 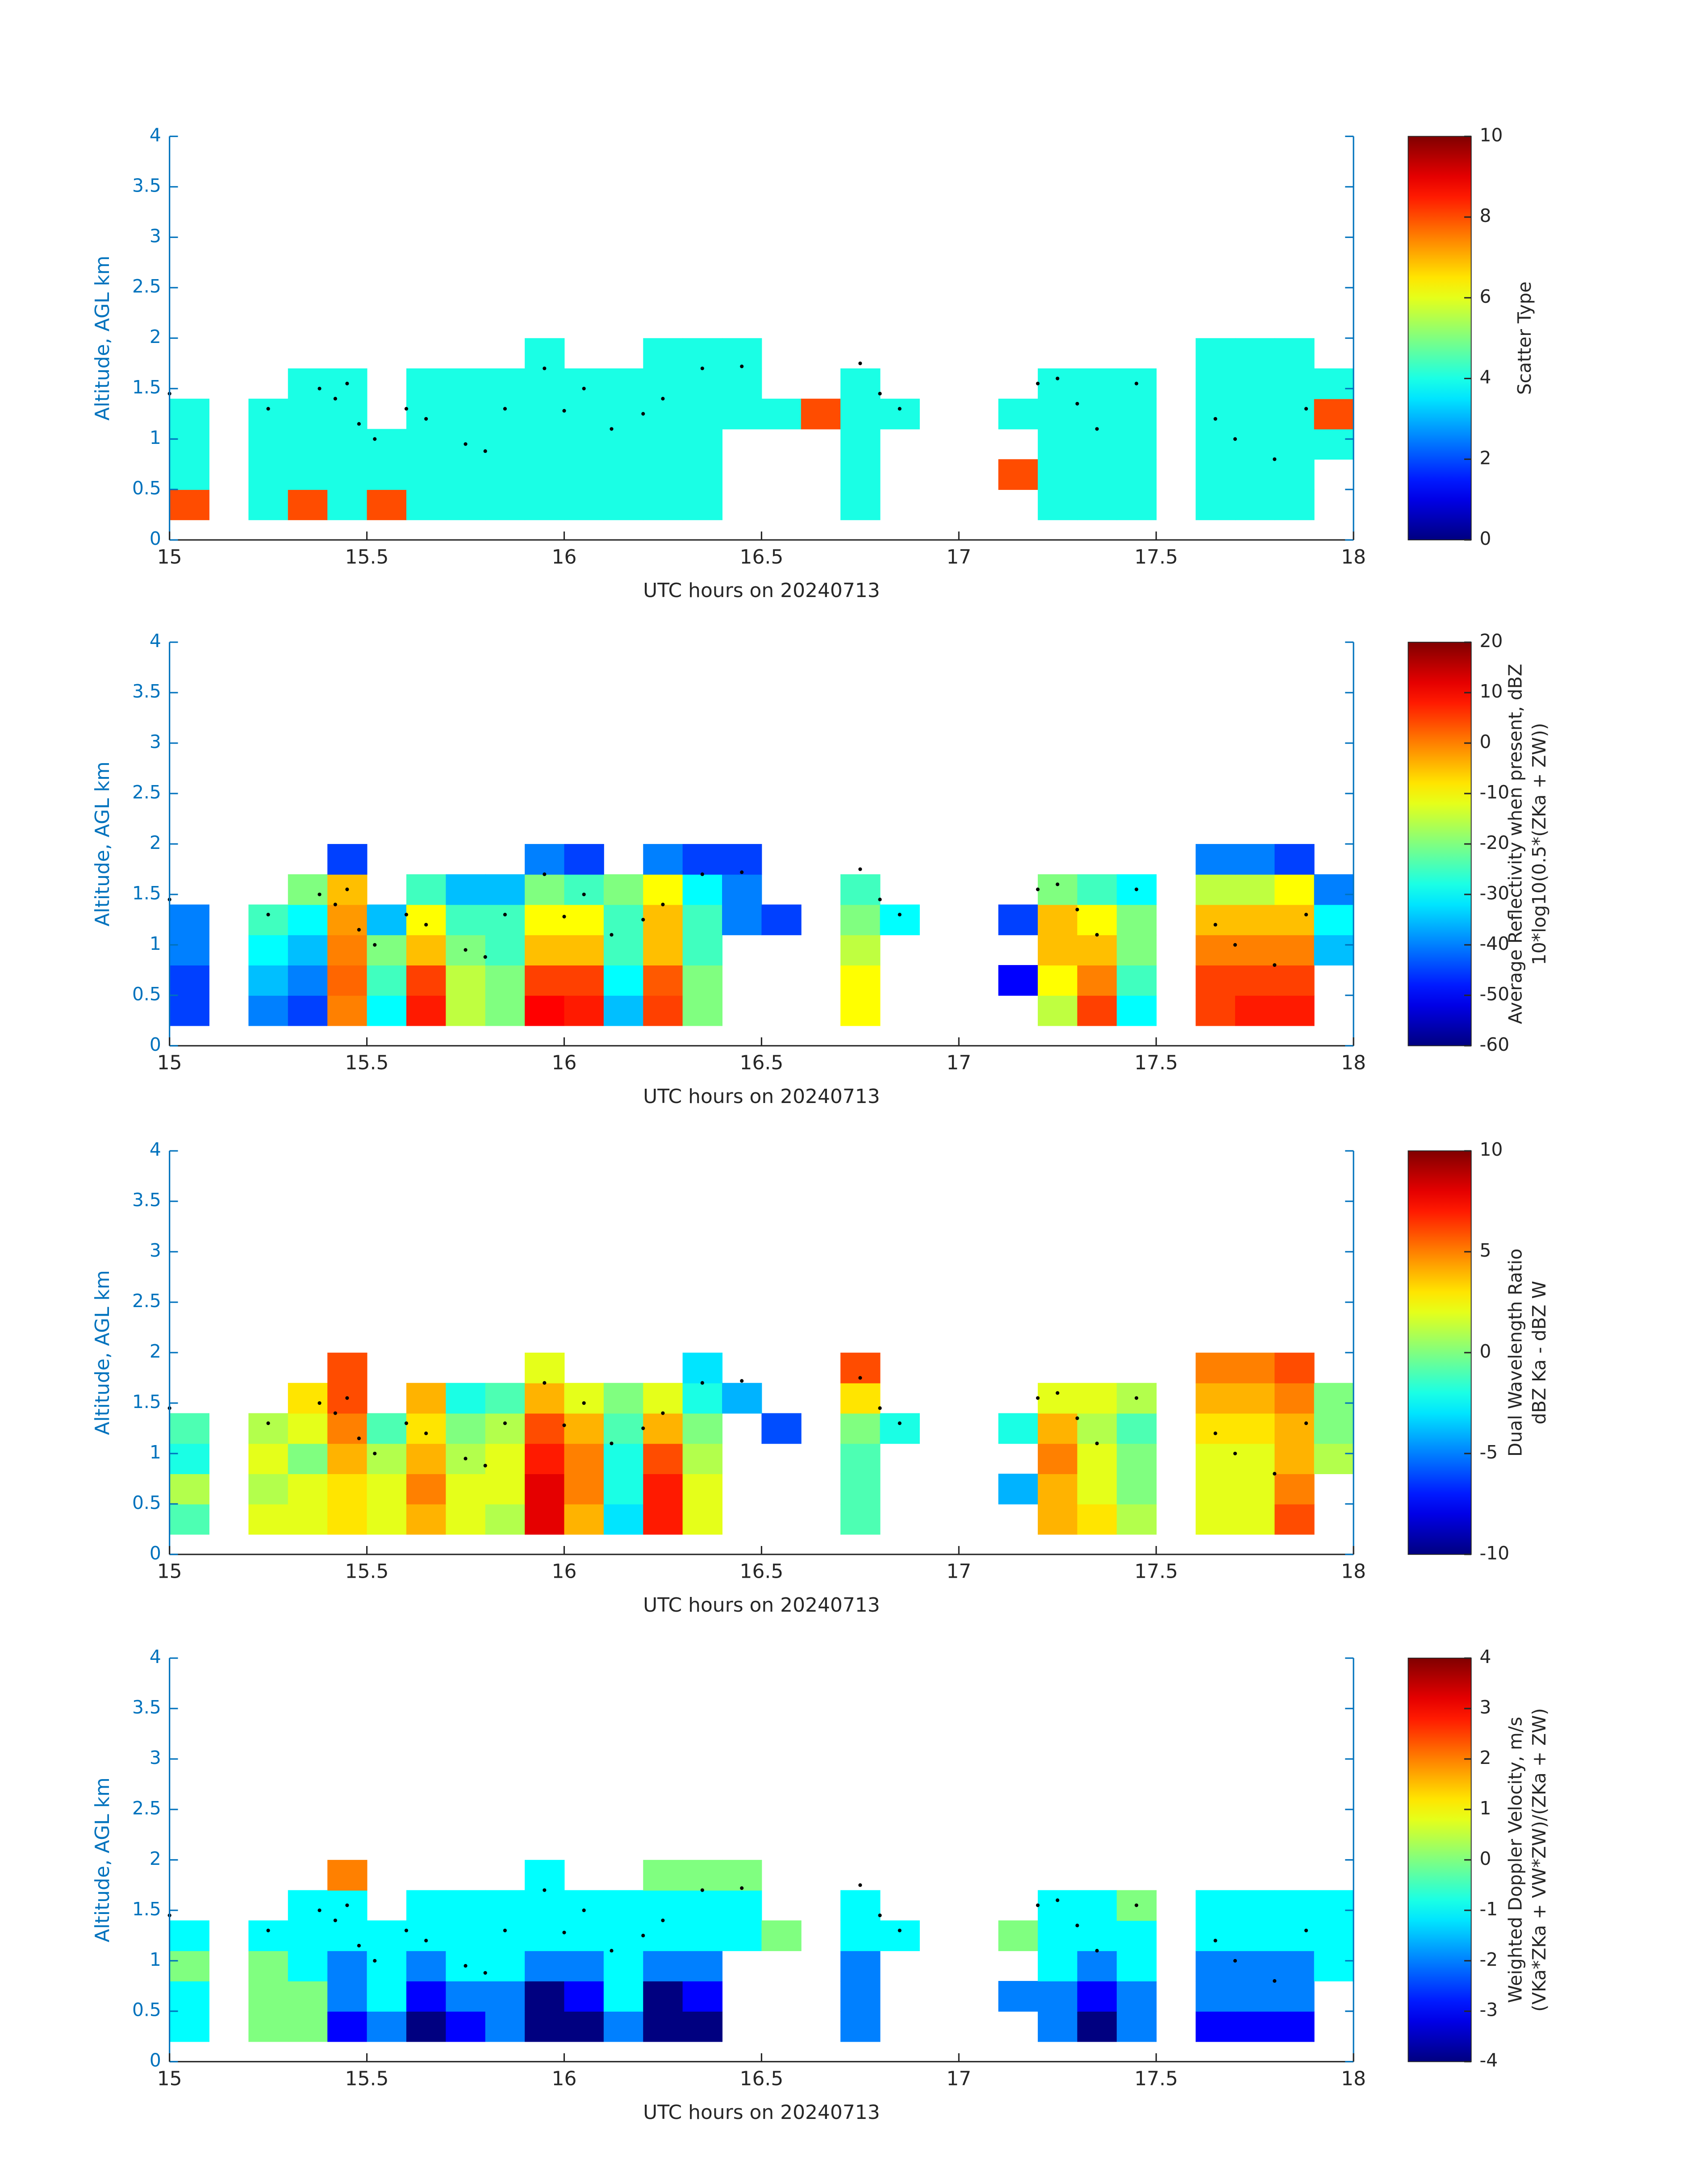 What do you see at coordinates (1353, 1063) in the screenshot?
I see `x-tick-label: 18` at bounding box center [1353, 1063].